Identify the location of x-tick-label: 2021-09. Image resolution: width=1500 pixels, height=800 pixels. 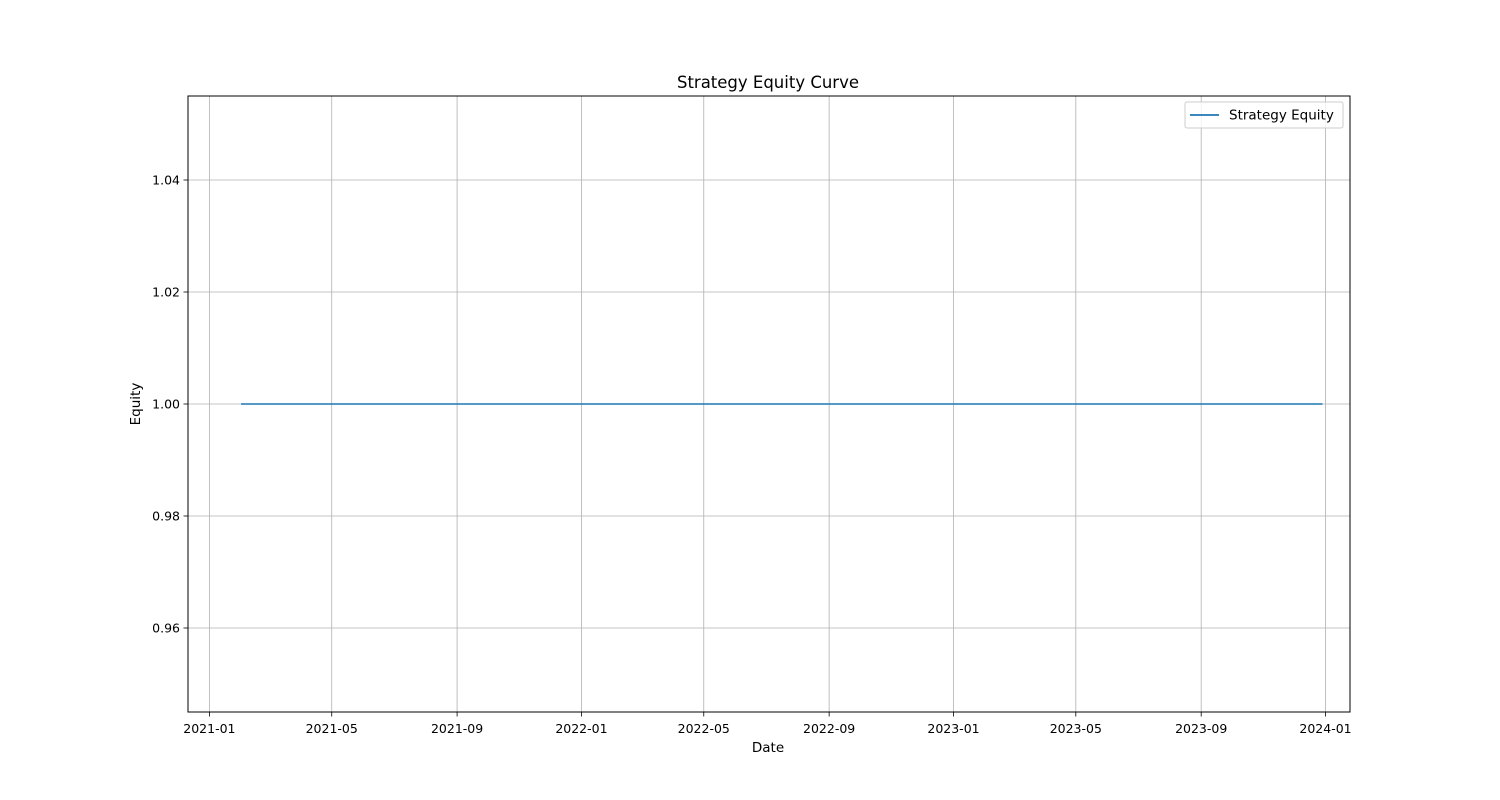
(457, 728).